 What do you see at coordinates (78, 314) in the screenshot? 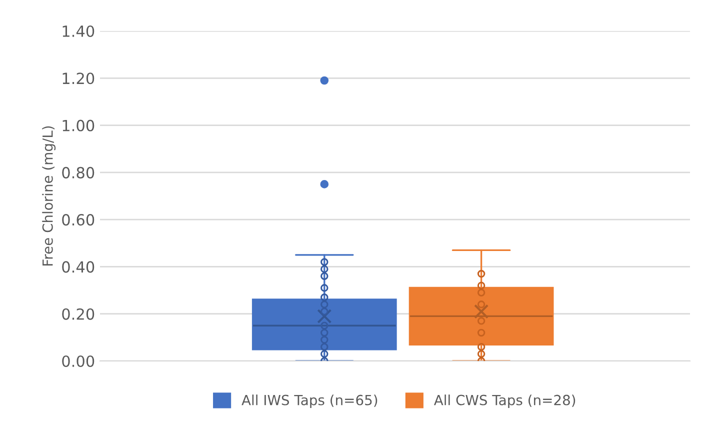
I see `y-tick-label: 0.20` at bounding box center [78, 314].